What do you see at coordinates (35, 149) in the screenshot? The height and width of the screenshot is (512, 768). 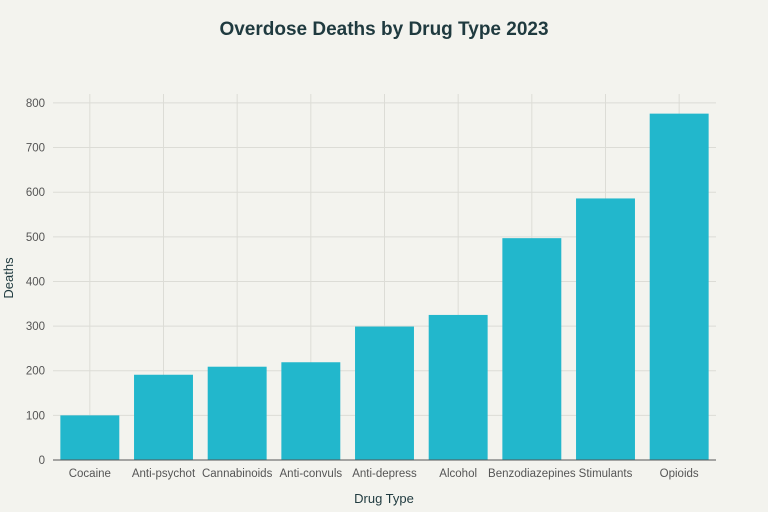 I see `y-tick-label: 700` at bounding box center [35, 149].